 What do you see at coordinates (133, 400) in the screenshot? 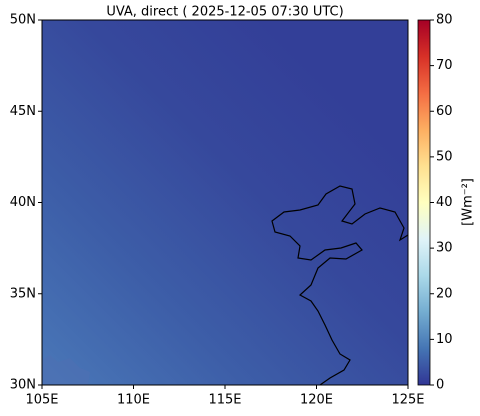
I see `x-tick-label: 110E` at bounding box center [133, 400].